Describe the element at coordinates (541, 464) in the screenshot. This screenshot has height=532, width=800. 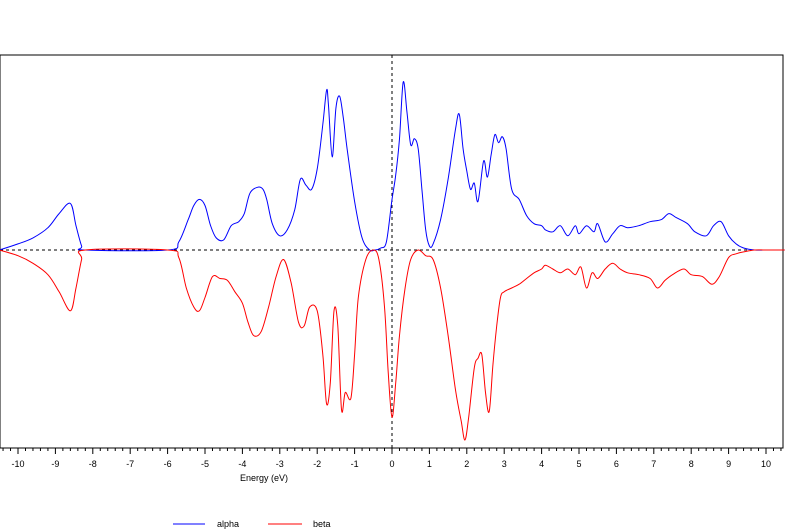
I see `x-tick-label: 4` at that location.